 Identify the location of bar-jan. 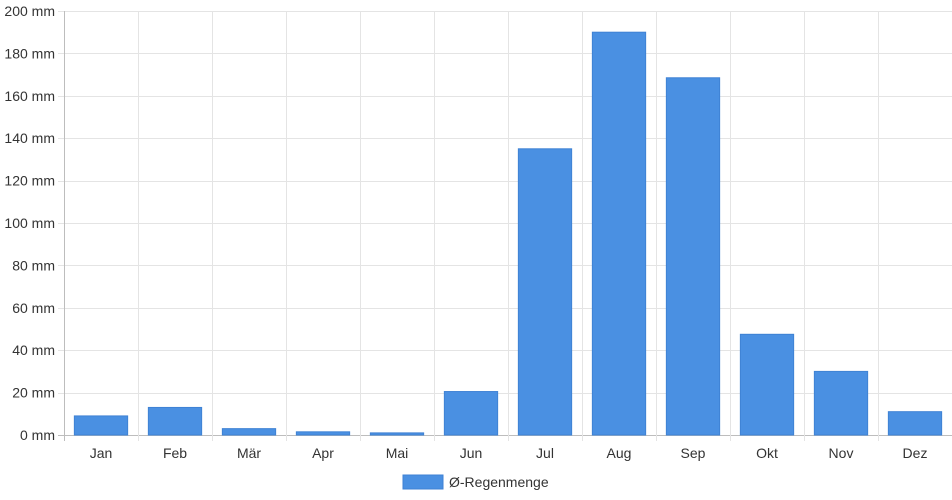
(101, 425).